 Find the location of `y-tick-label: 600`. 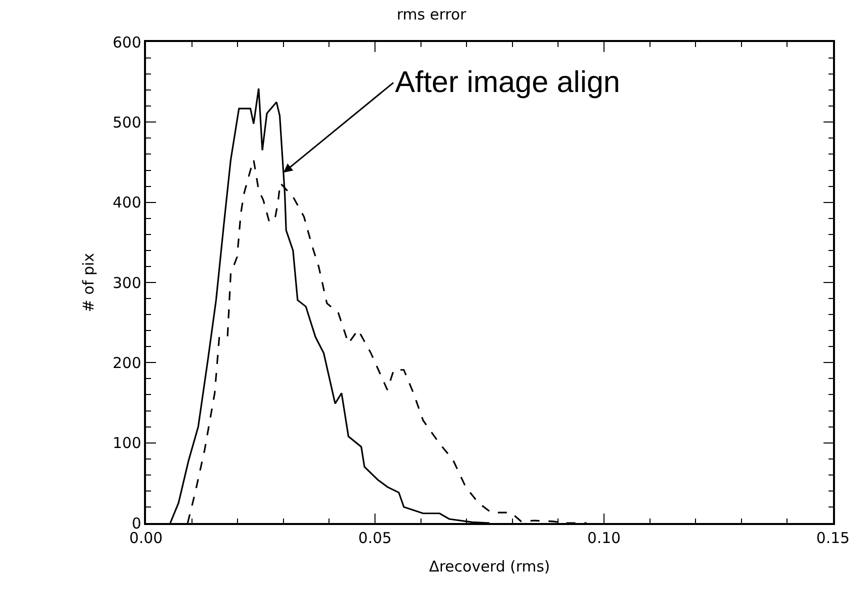

y-tick-label: 600 is located at coordinates (127, 42).